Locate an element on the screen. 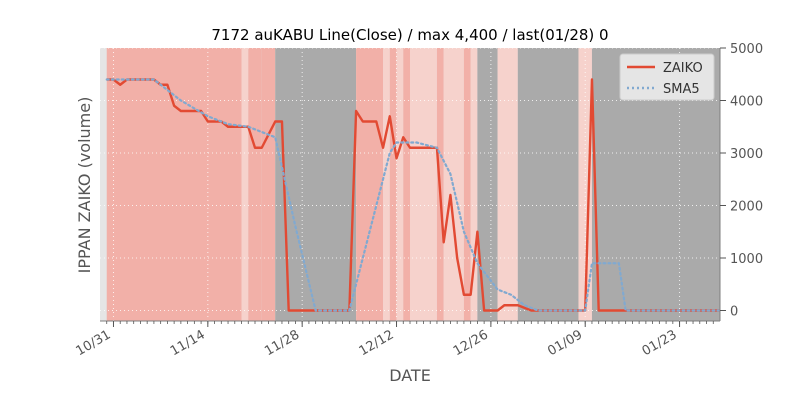  x-axis: 10/31 11/14 11/28 12/12 12/26 01/09 01/23 is located at coordinates (394, 340).